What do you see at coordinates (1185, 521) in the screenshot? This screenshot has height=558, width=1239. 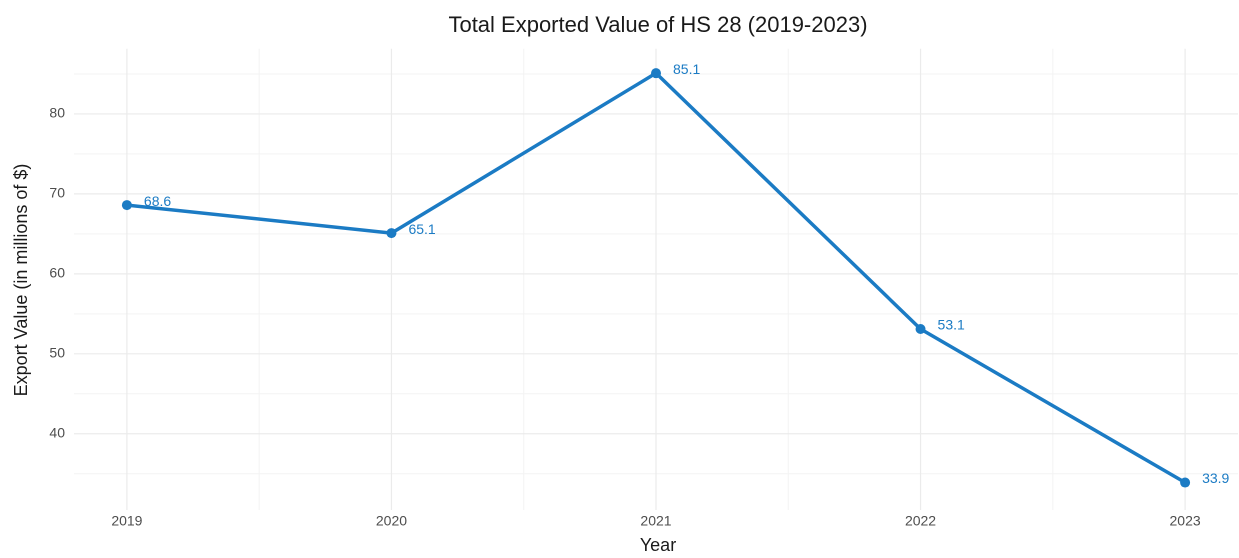 I see `x-tick-label: 2023` at bounding box center [1185, 521].